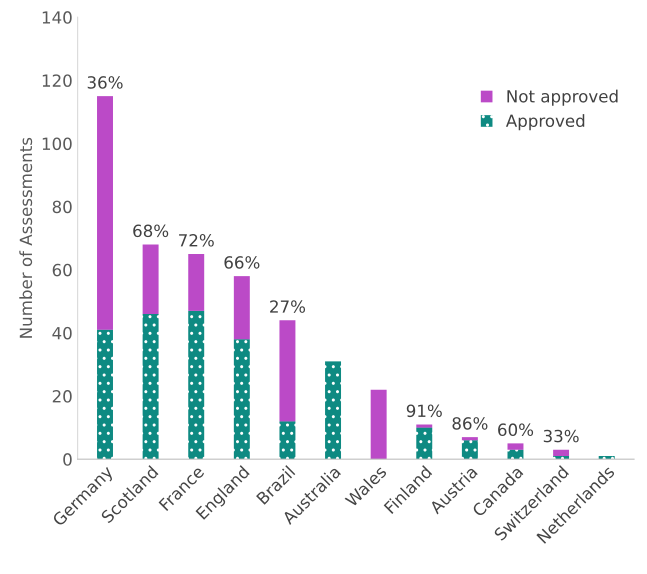  I want to click on annotation: 60%, so click(516, 429).